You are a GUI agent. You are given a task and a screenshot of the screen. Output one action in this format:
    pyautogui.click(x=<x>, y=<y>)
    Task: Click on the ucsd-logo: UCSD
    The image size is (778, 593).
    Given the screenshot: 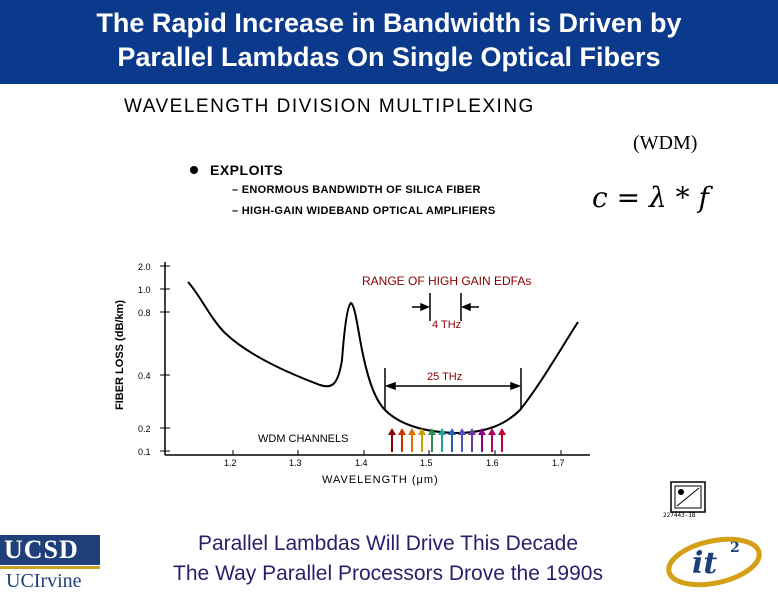 What is the action you would take?
    pyautogui.click(x=50, y=550)
    